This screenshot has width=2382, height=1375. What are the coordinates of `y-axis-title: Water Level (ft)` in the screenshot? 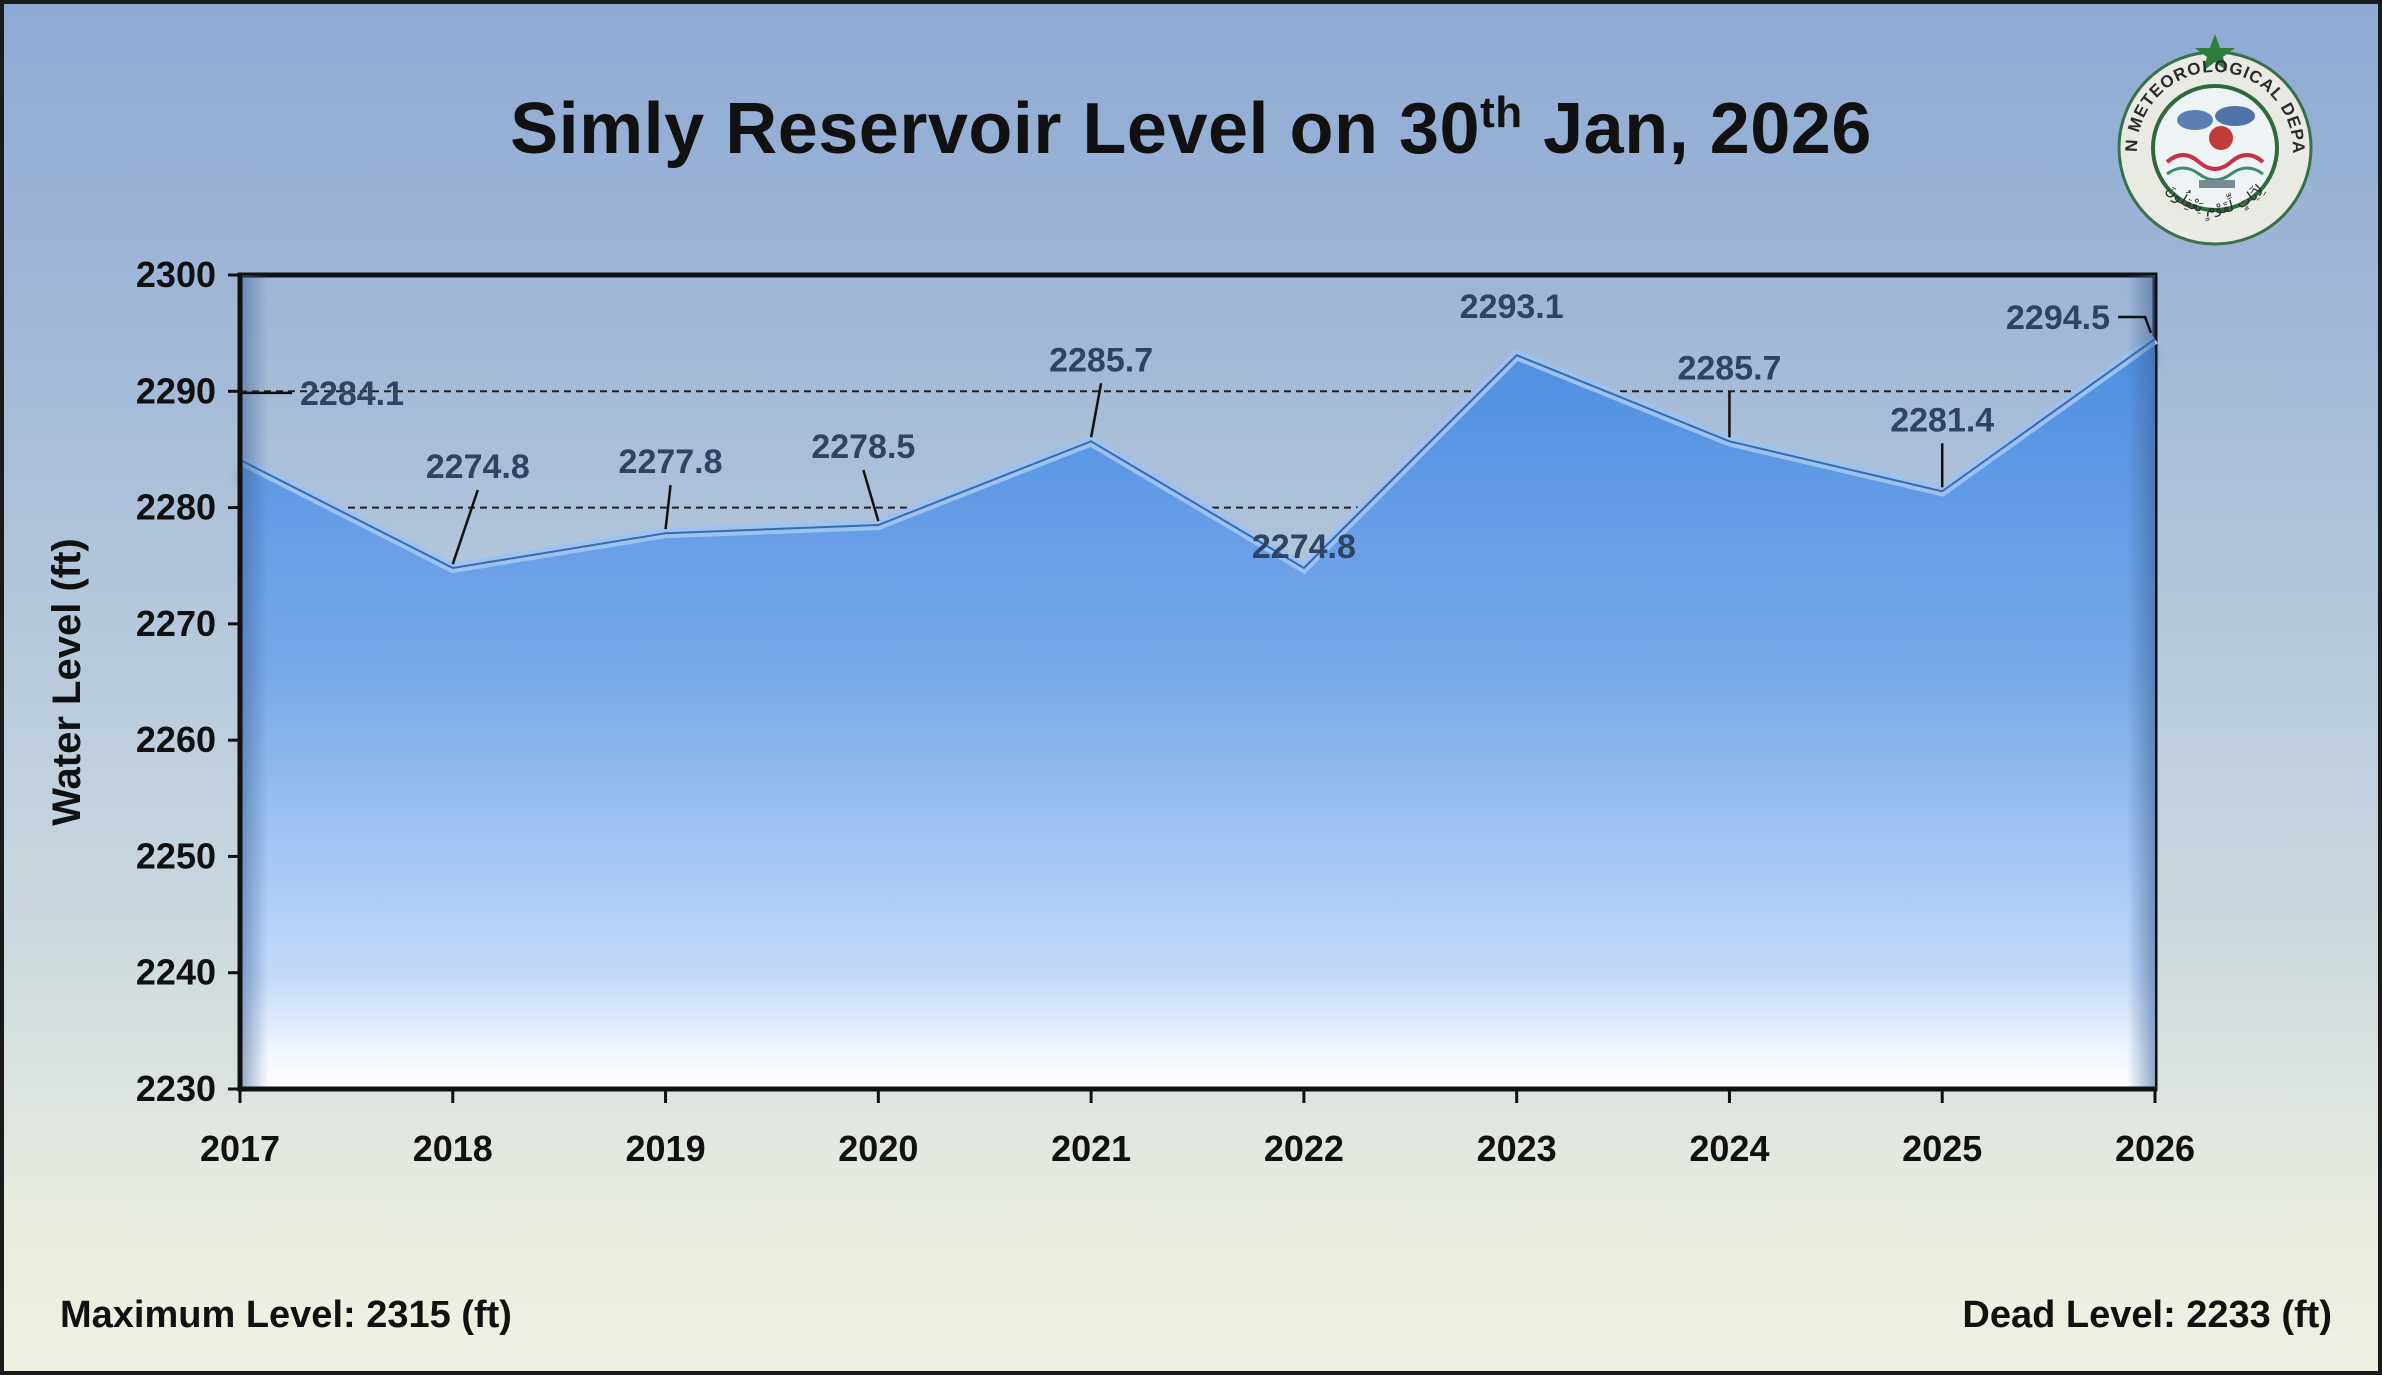 It's located at (67, 681).